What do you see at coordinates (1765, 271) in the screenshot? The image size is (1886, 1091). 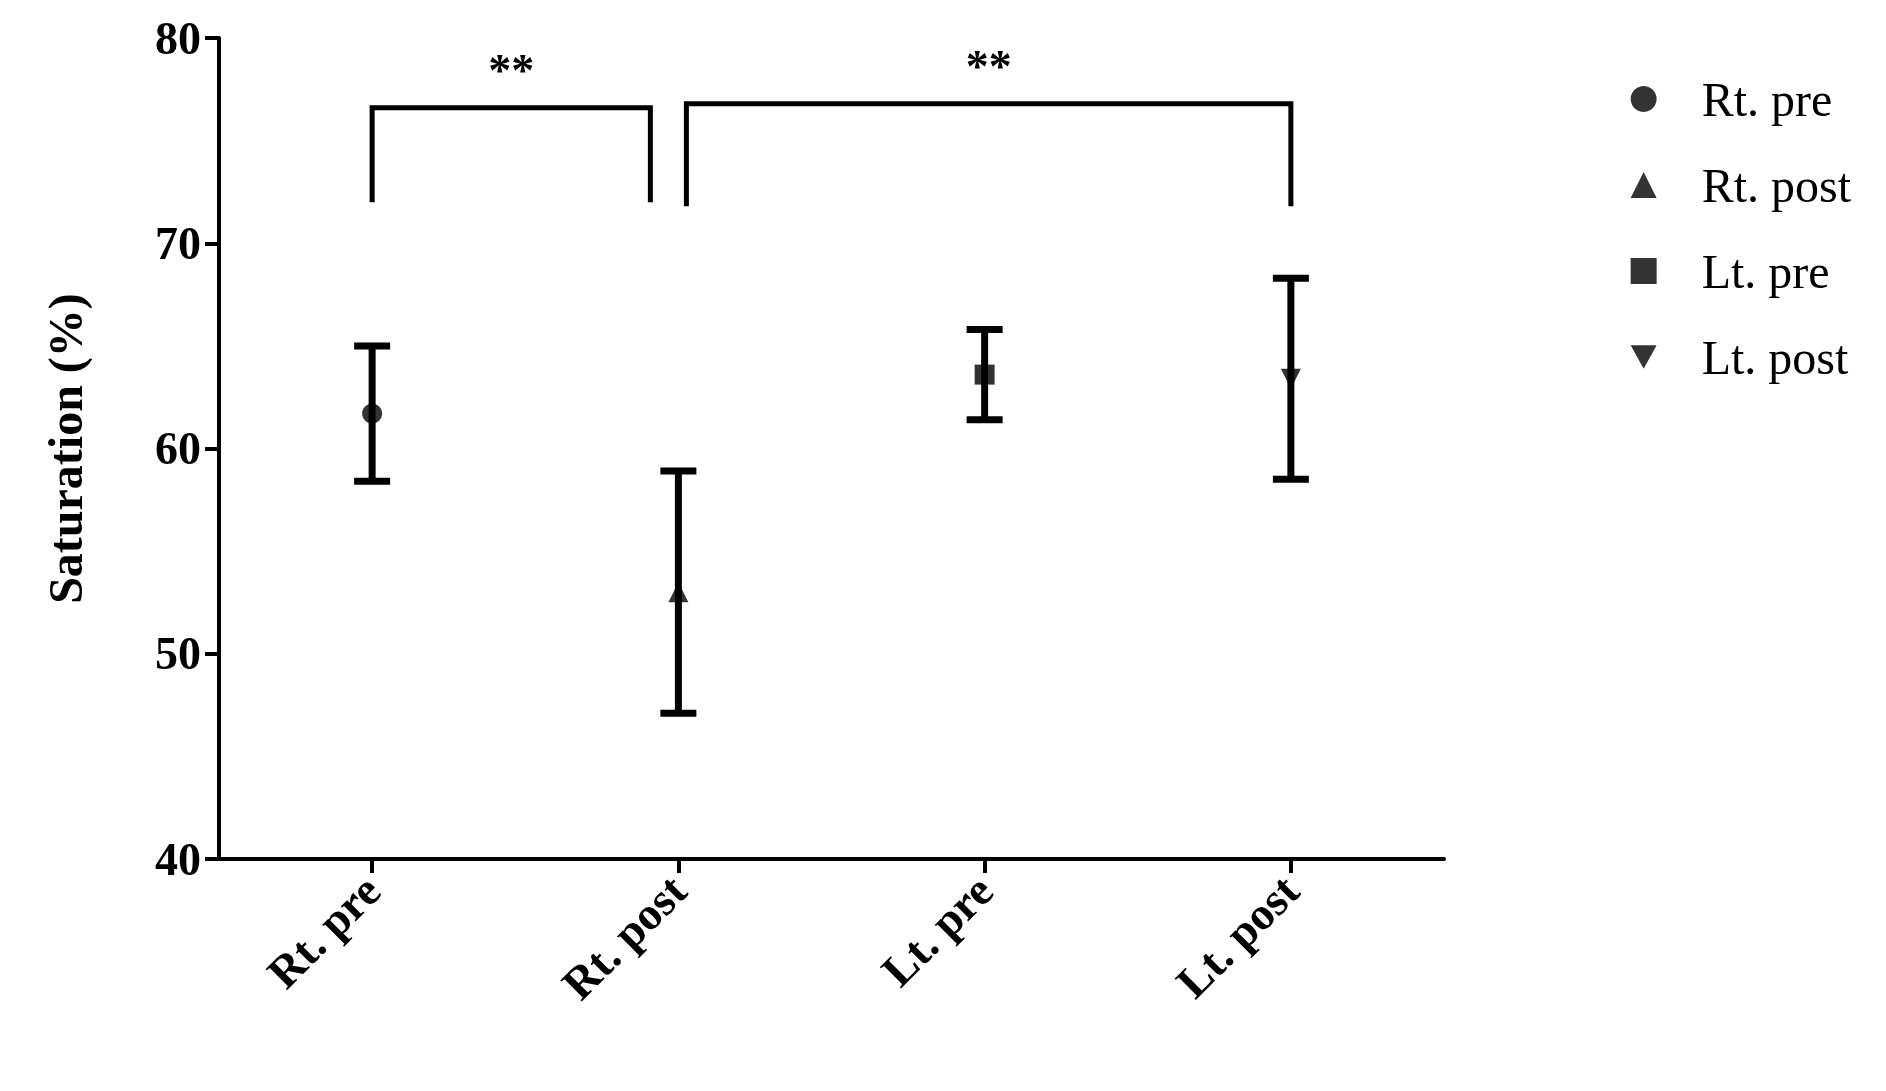 I see `legend-label: Lt. pre` at bounding box center [1765, 271].